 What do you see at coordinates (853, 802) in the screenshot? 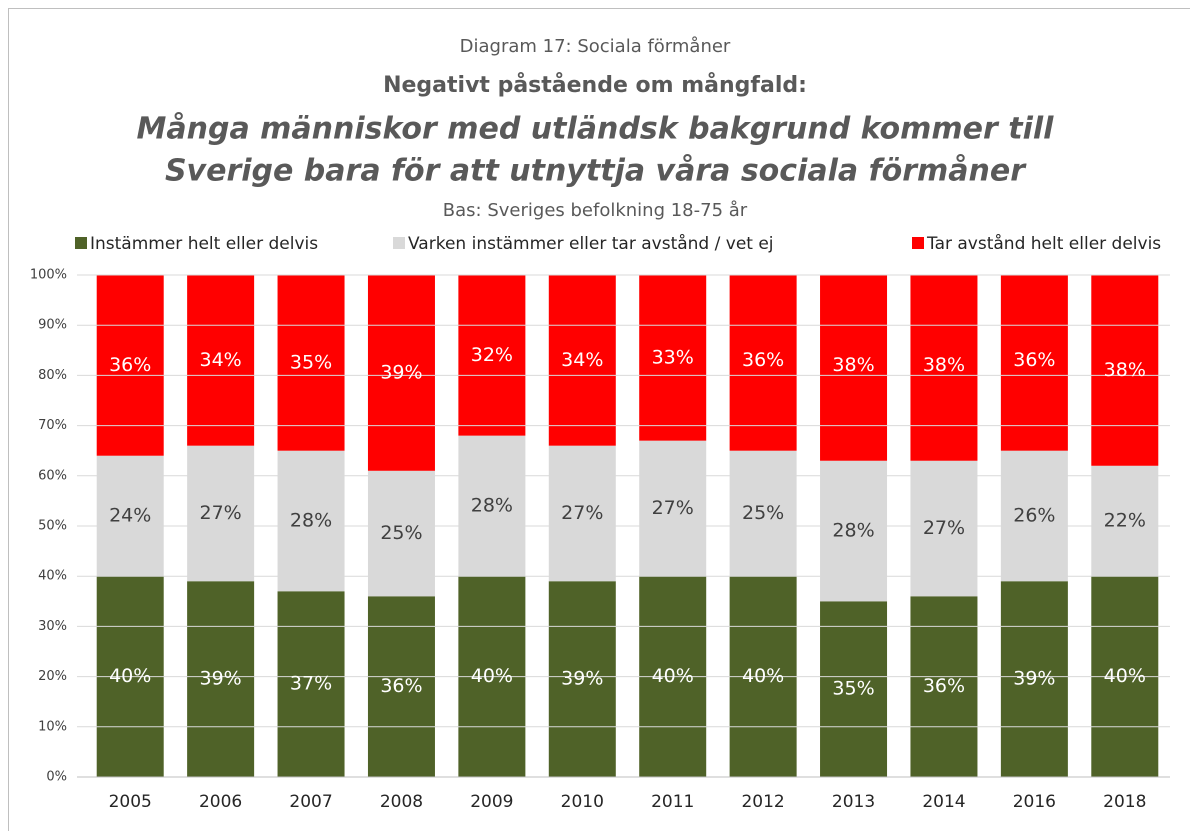
I see `x-tick-label: 2013` at bounding box center [853, 802].